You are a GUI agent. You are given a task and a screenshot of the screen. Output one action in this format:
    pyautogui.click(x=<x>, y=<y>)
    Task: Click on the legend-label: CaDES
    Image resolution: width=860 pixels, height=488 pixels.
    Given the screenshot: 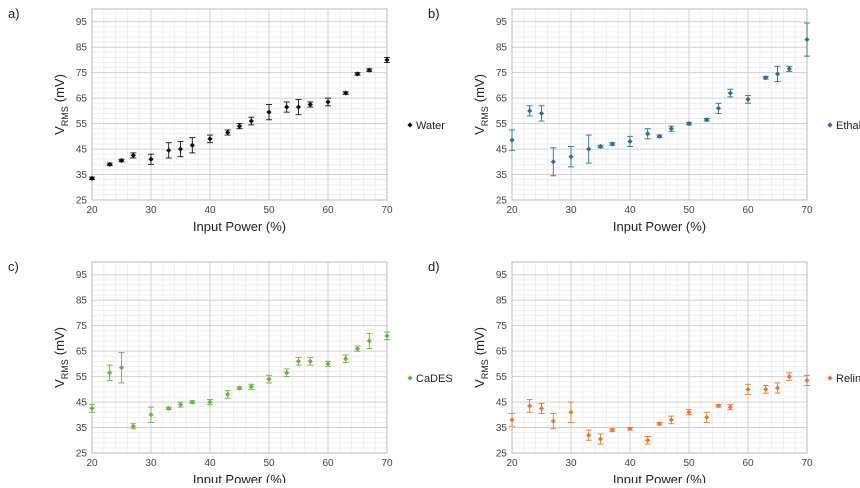 What is the action you would take?
    pyautogui.click(x=434, y=379)
    